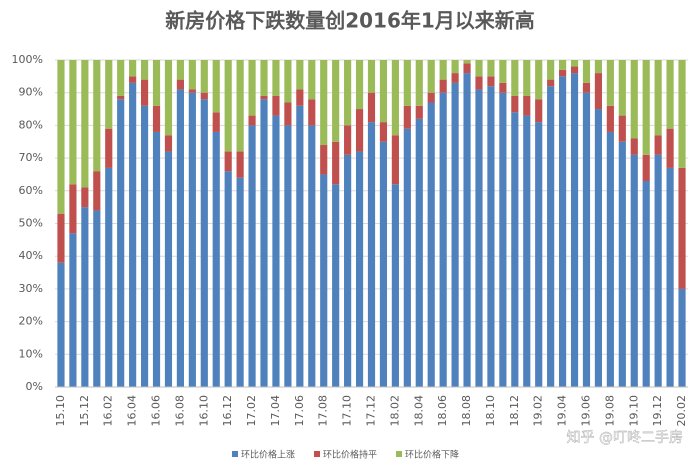 The height and width of the screenshot is (468, 700). I want to click on y-tick-label: 0%, so click(34, 386).